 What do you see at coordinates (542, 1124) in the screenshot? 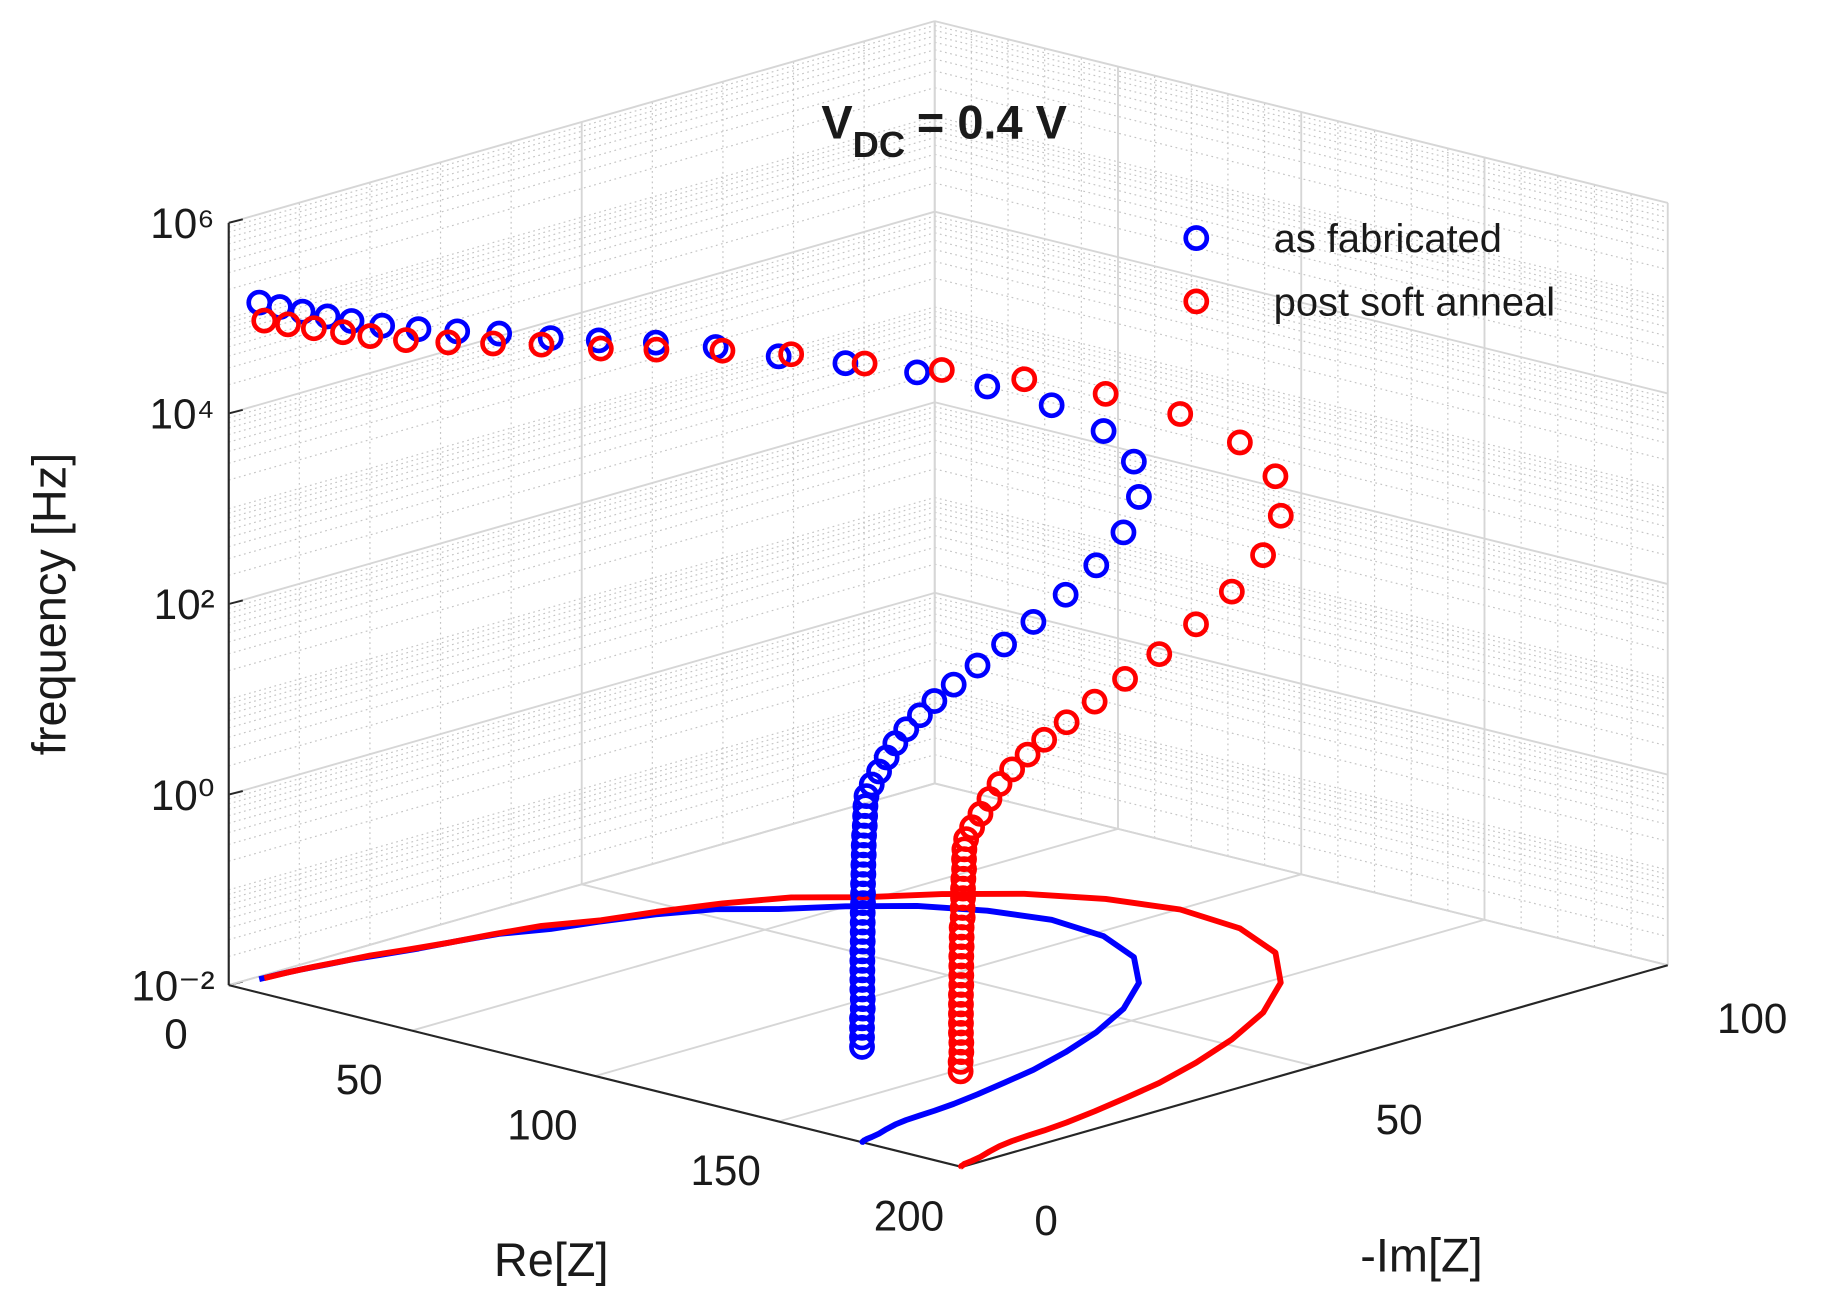
I see `x-tick-label: 100` at bounding box center [542, 1124].